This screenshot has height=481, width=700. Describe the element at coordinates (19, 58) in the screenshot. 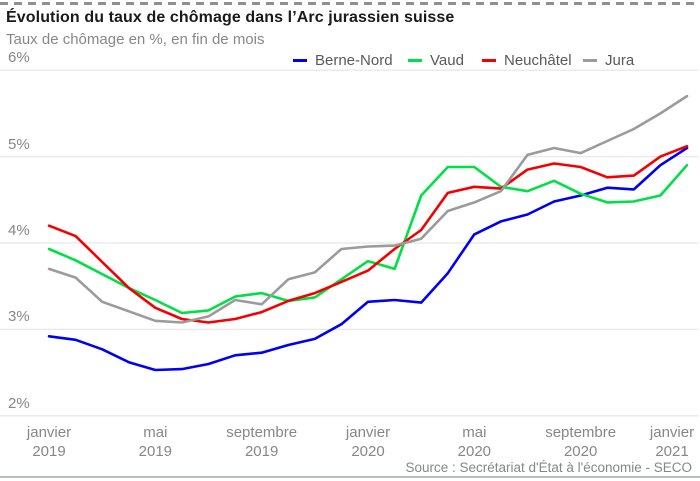

I see `y-tick-label-6%: 6%` at that location.